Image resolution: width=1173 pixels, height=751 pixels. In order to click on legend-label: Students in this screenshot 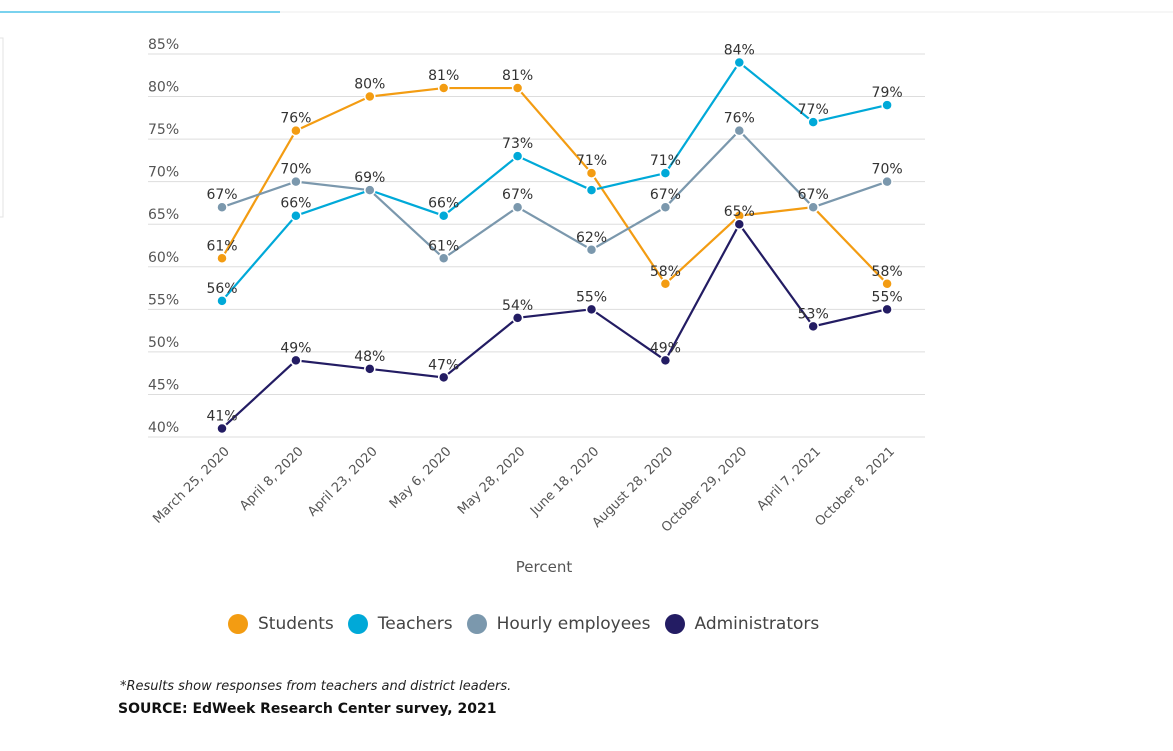, I will do `click(296, 624)`.